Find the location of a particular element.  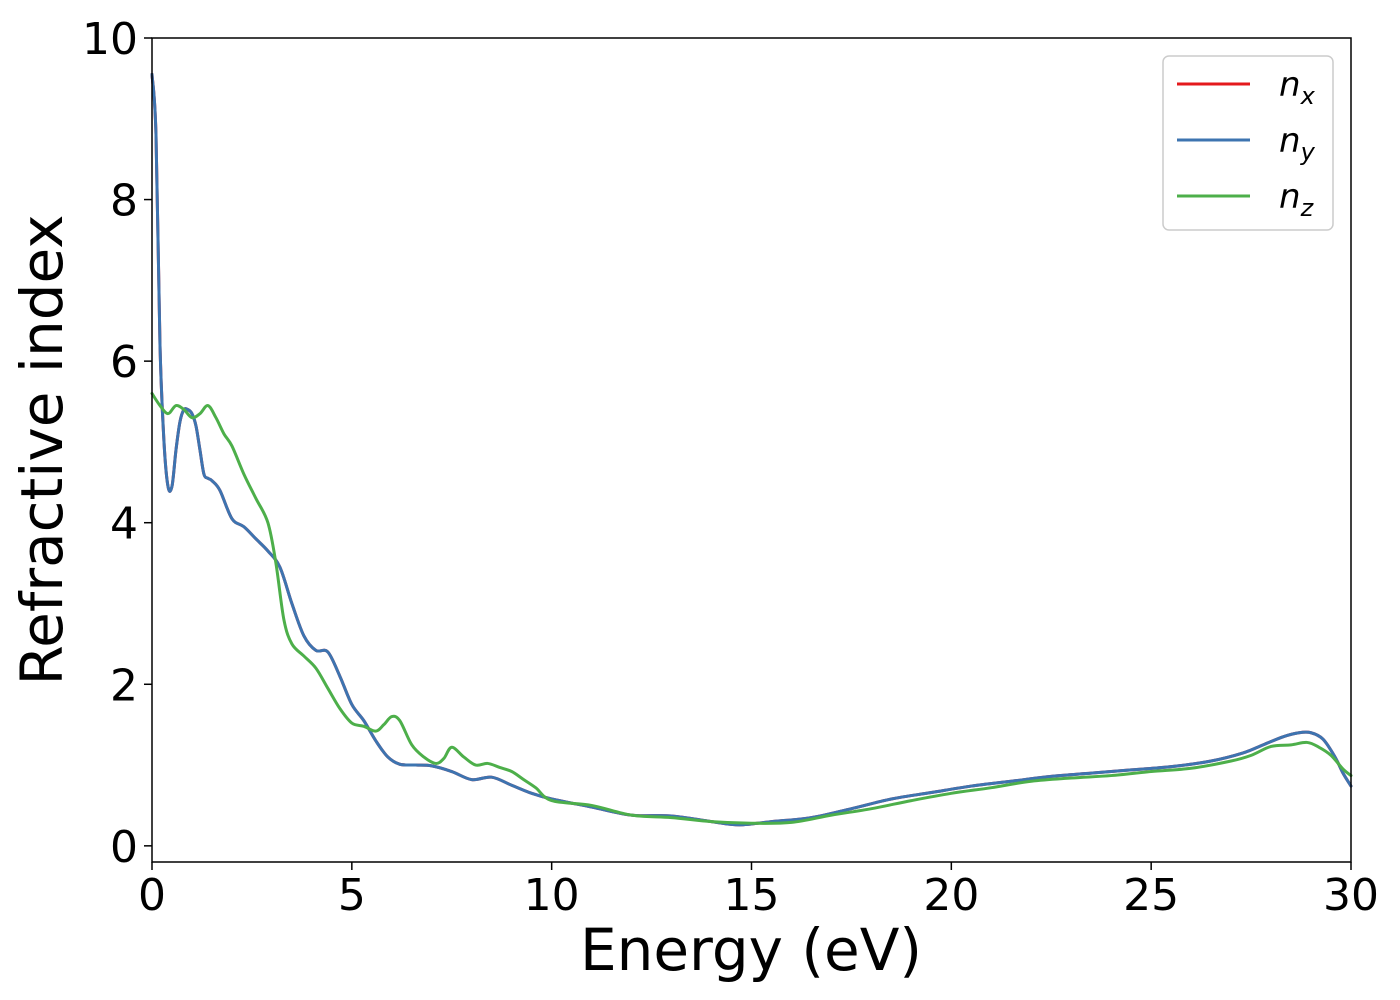

x-axis: 0 5 10 15 20 25 30 is located at coordinates (758, 891).